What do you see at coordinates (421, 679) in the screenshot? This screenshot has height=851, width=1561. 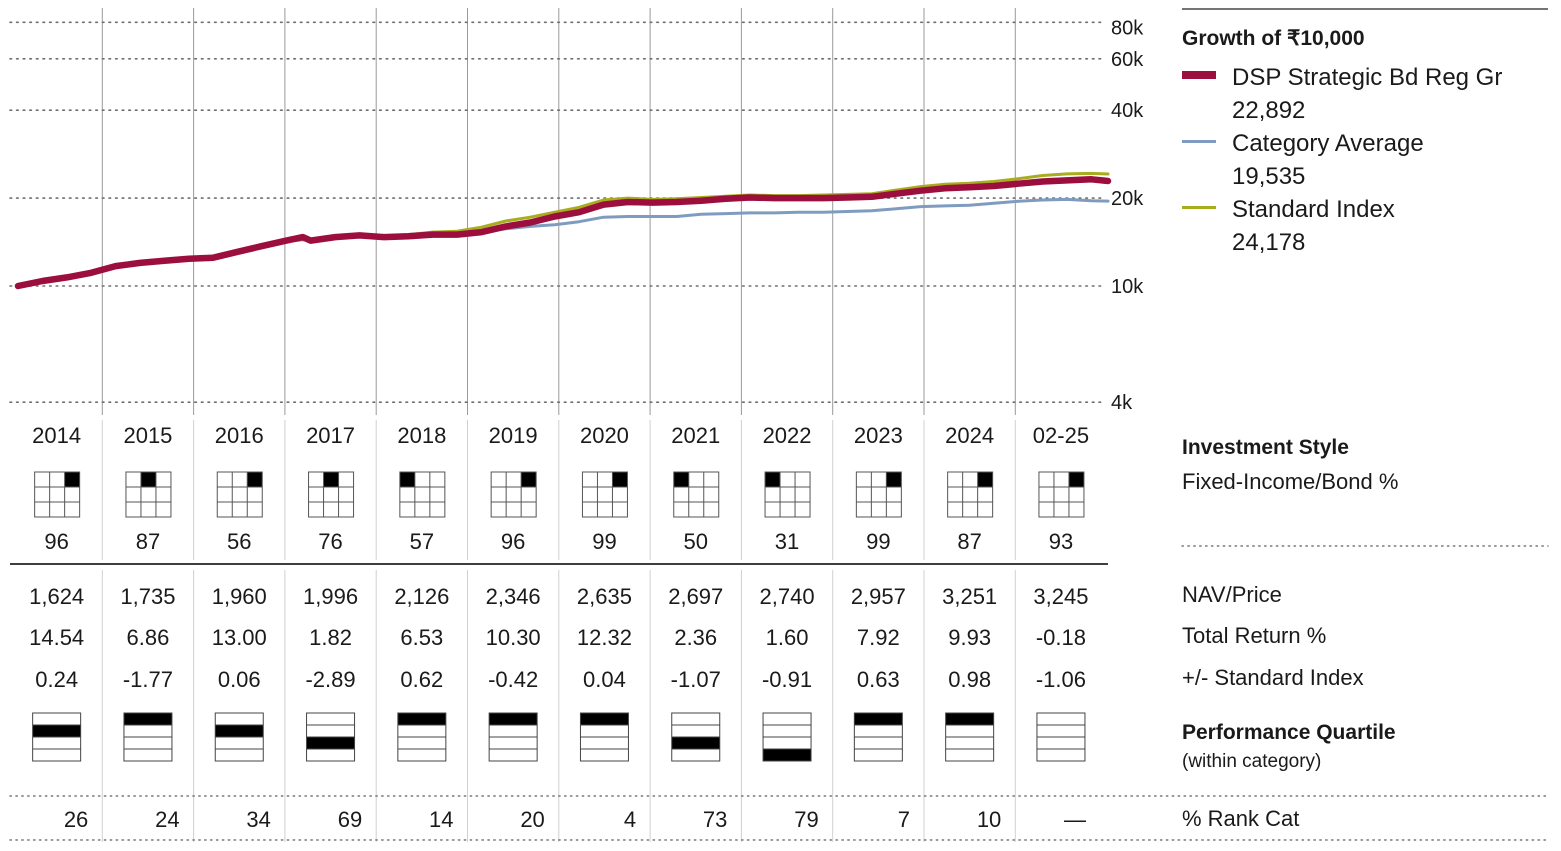 I see `vs-index-value: 0.62` at bounding box center [421, 679].